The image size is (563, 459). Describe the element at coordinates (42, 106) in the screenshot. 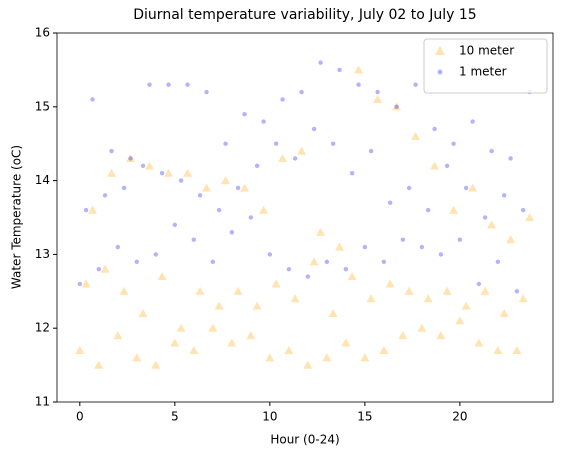

I see `y-tick-label: 15` at that location.